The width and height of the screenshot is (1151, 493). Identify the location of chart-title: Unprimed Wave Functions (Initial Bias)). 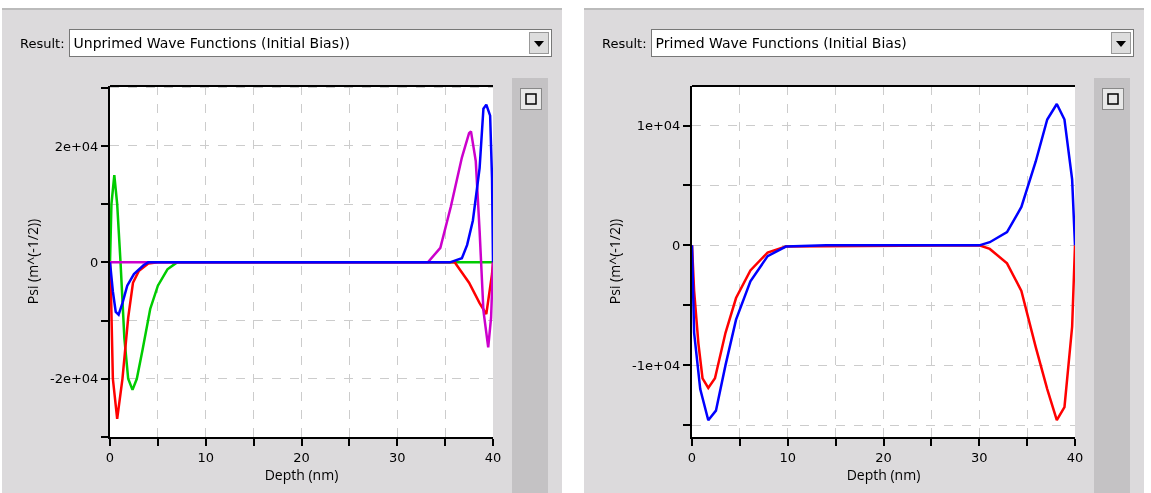
(211, 43).